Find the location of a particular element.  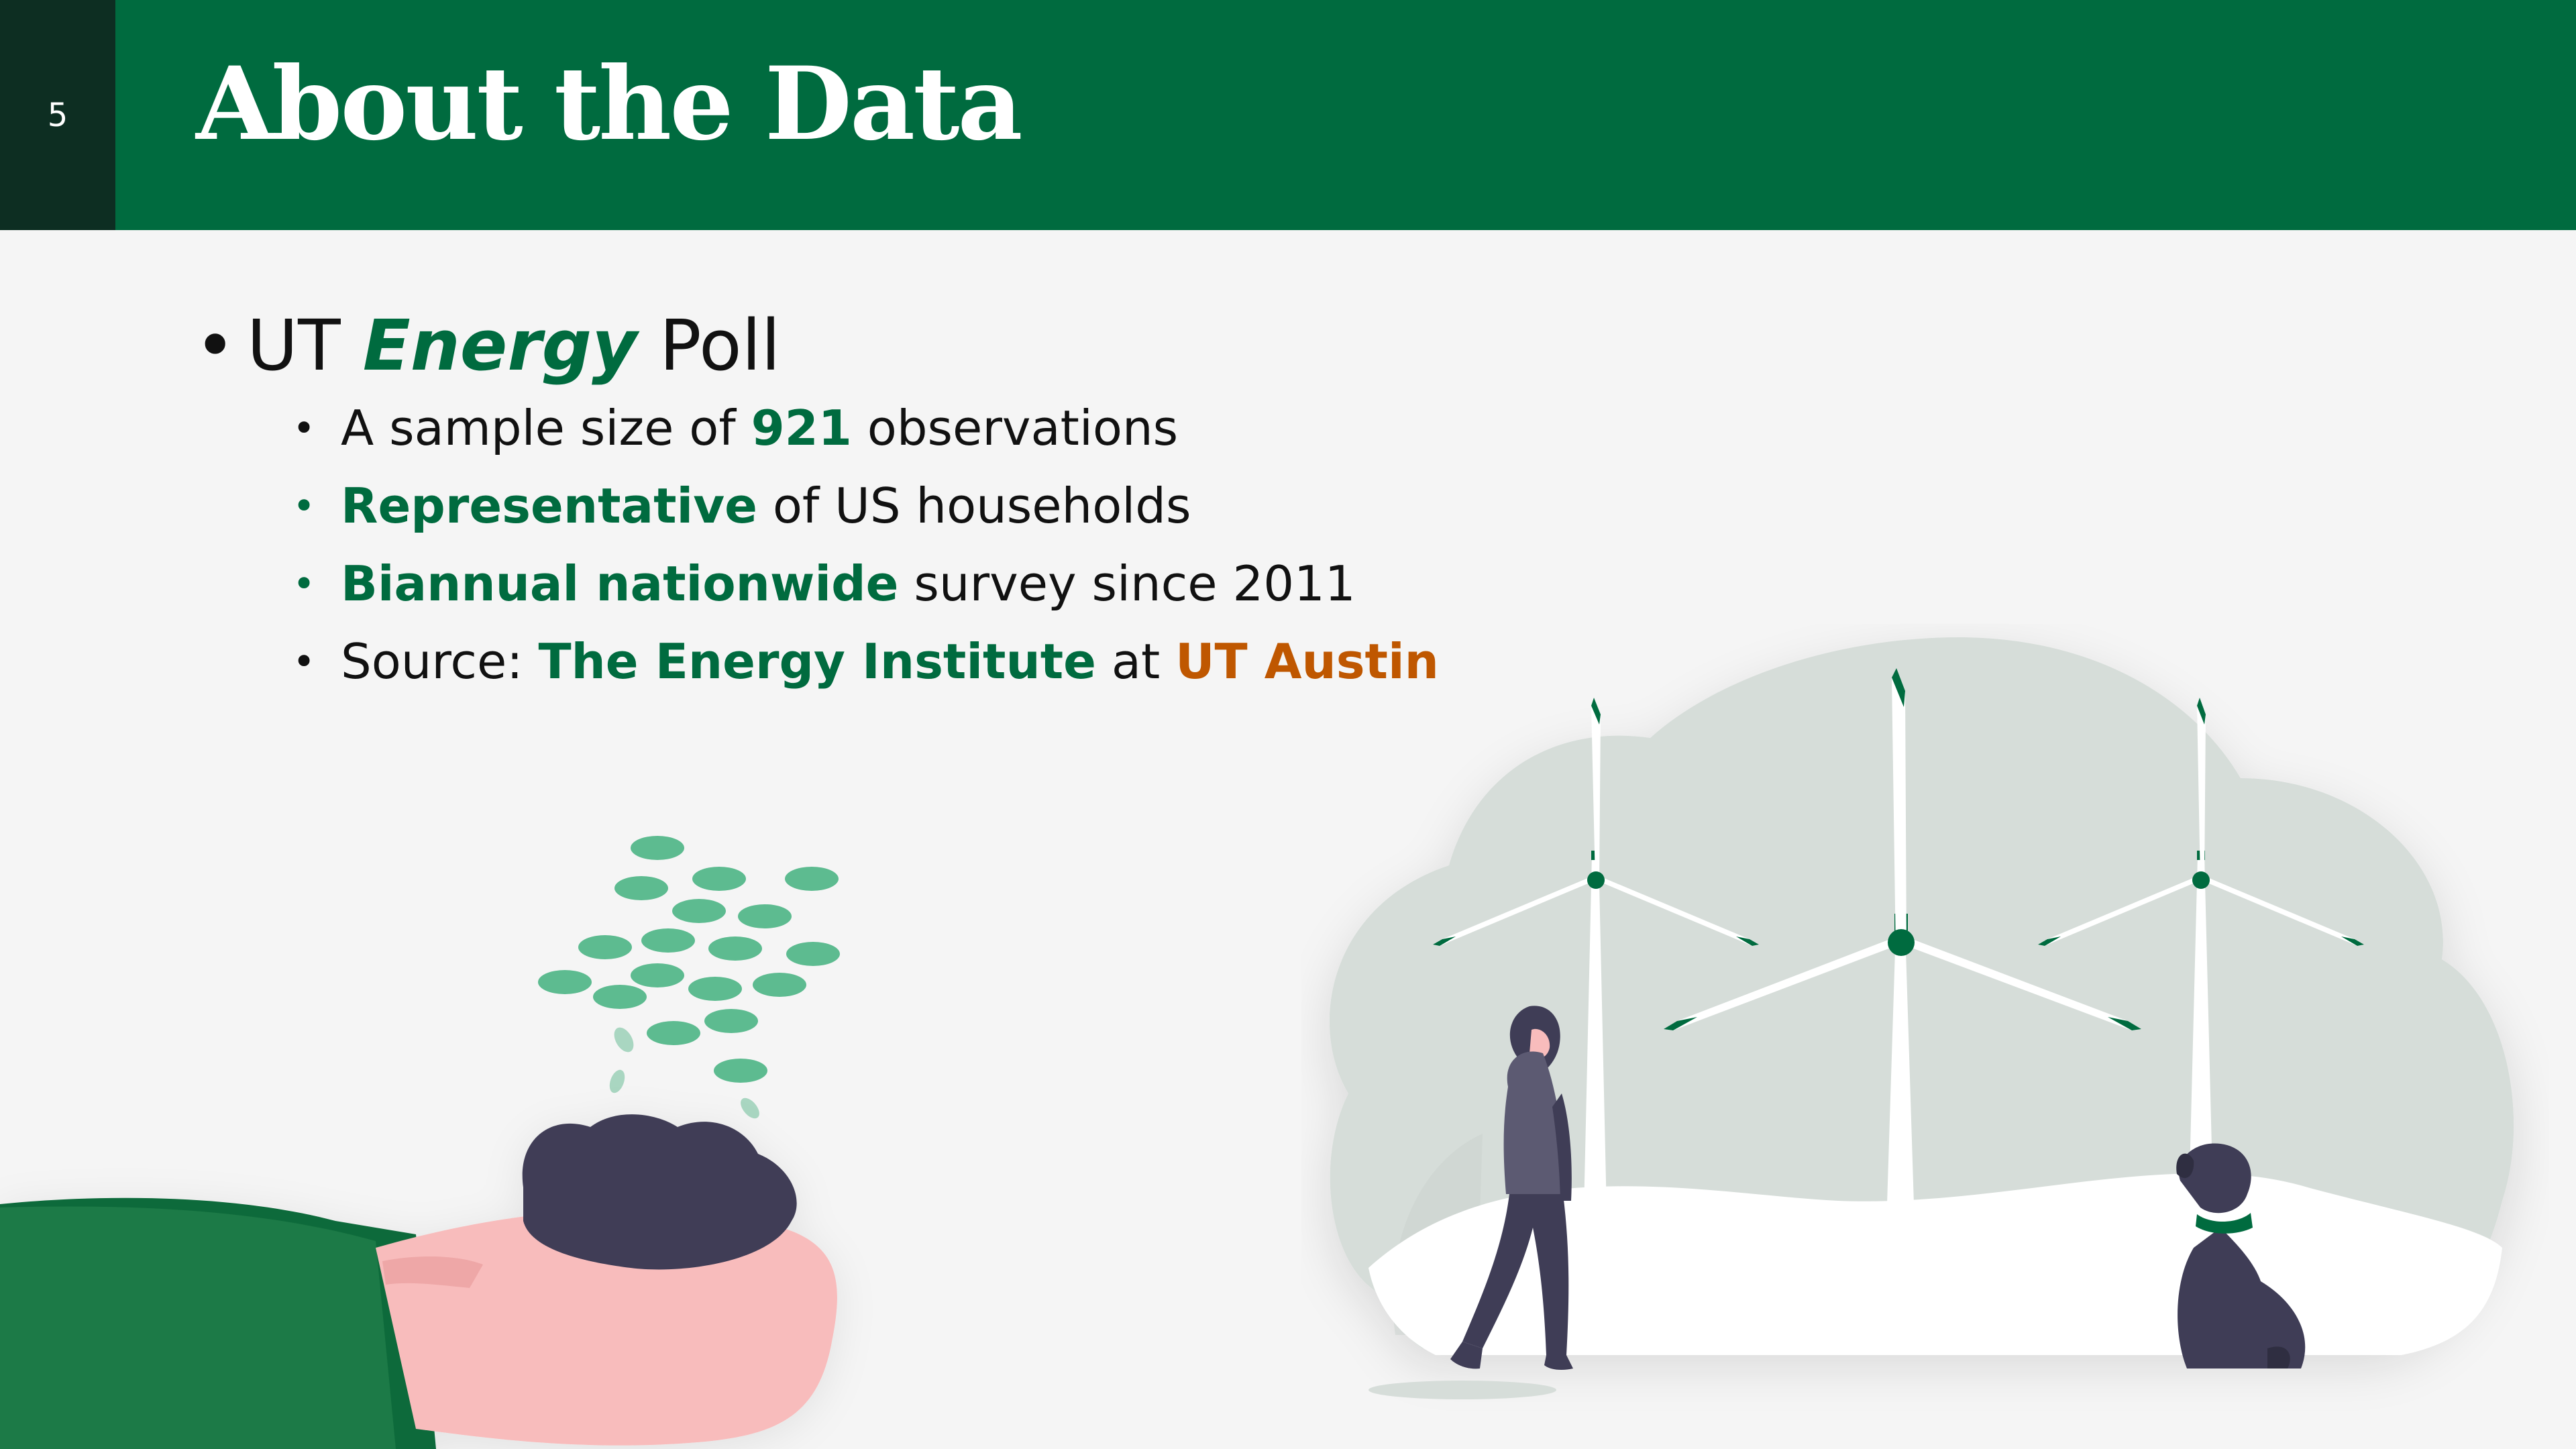

sub-bullet-representative: • Representative of US households is located at coordinates (865, 506).